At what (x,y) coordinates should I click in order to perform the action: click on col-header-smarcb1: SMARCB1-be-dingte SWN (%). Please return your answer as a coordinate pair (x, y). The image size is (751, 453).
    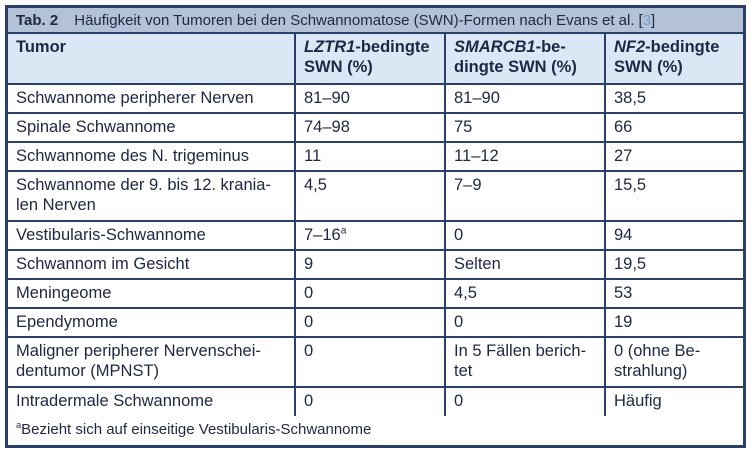
    Looking at the image, I should click on (525, 59).